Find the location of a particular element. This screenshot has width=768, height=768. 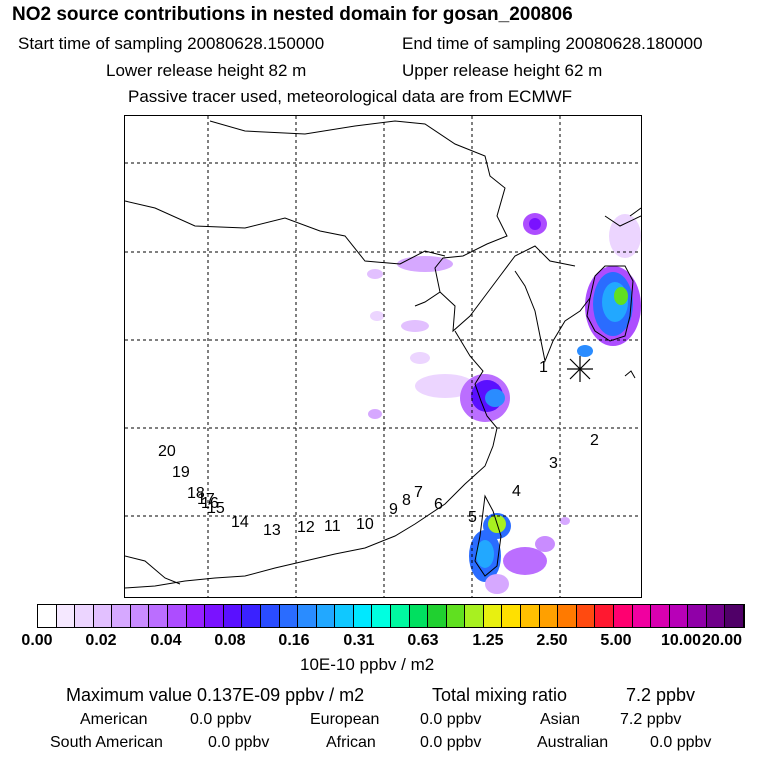

colorbar-tick-8: 2.50 is located at coordinates (552, 640).